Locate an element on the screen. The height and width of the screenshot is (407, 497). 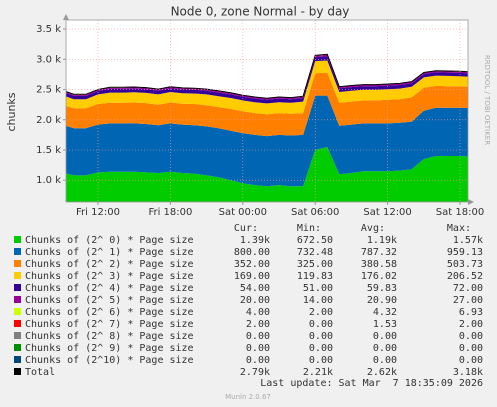
legend-stat: 14.00 is located at coordinates (318, 300).